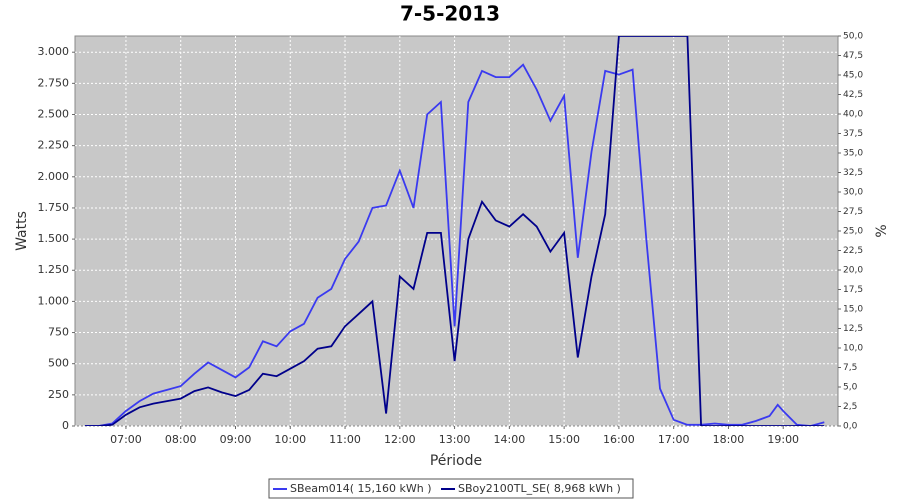 Image resolution: width=900 pixels, height=504 pixels. What do you see at coordinates (853, 154) in the screenshot?
I see `y2-tick-label: 35,0` at bounding box center [853, 154].